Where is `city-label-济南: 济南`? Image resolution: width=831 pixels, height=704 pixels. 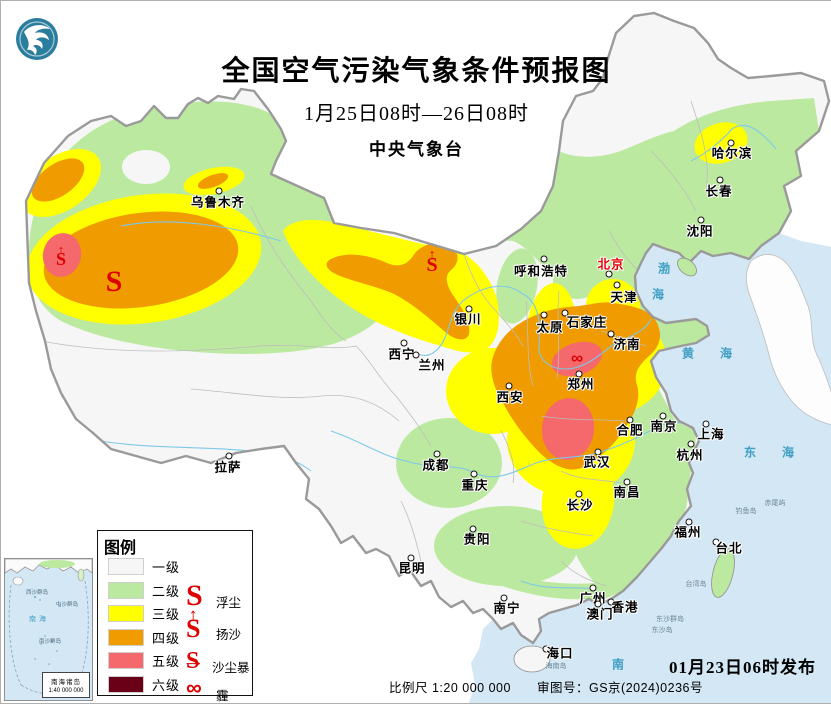 city-label-济南: 济南 is located at coordinates (627, 344).